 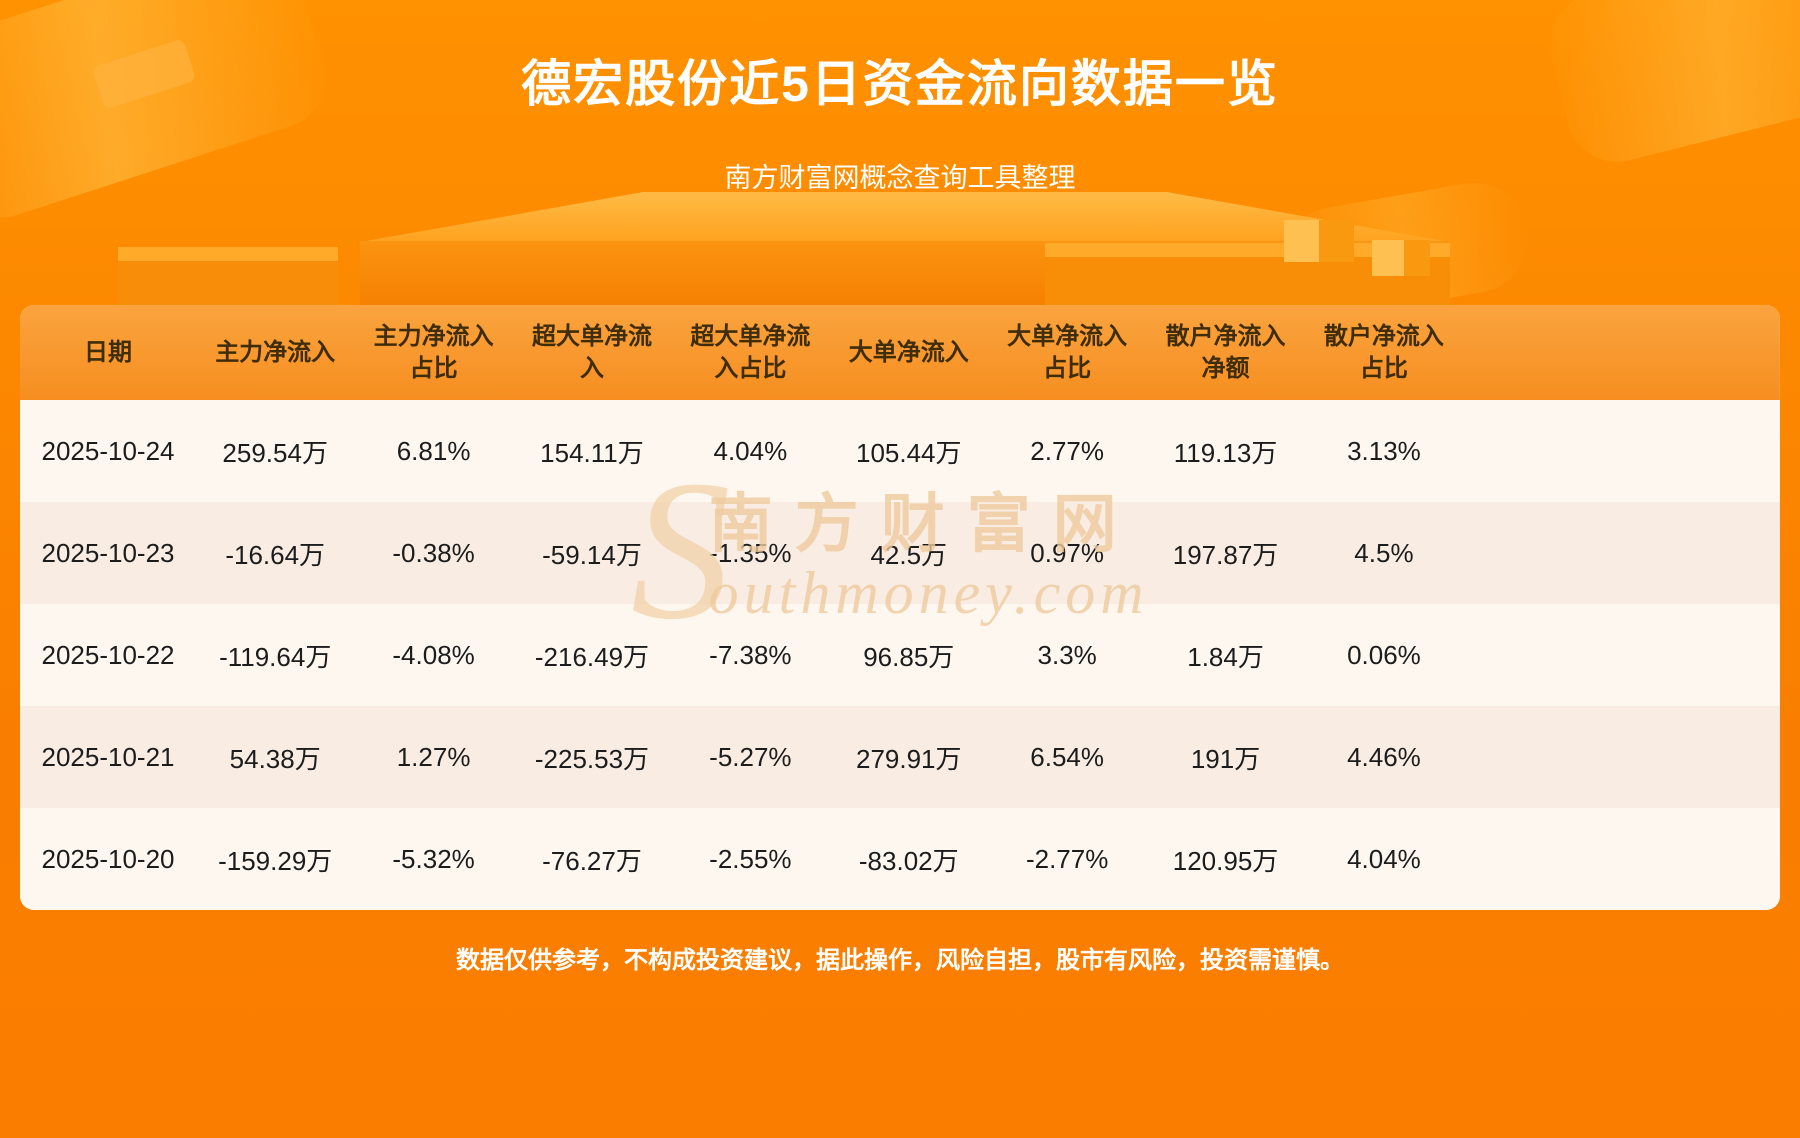 What do you see at coordinates (1225, 656) in the screenshot?
I see `value-cell: 1.84万` at bounding box center [1225, 656].